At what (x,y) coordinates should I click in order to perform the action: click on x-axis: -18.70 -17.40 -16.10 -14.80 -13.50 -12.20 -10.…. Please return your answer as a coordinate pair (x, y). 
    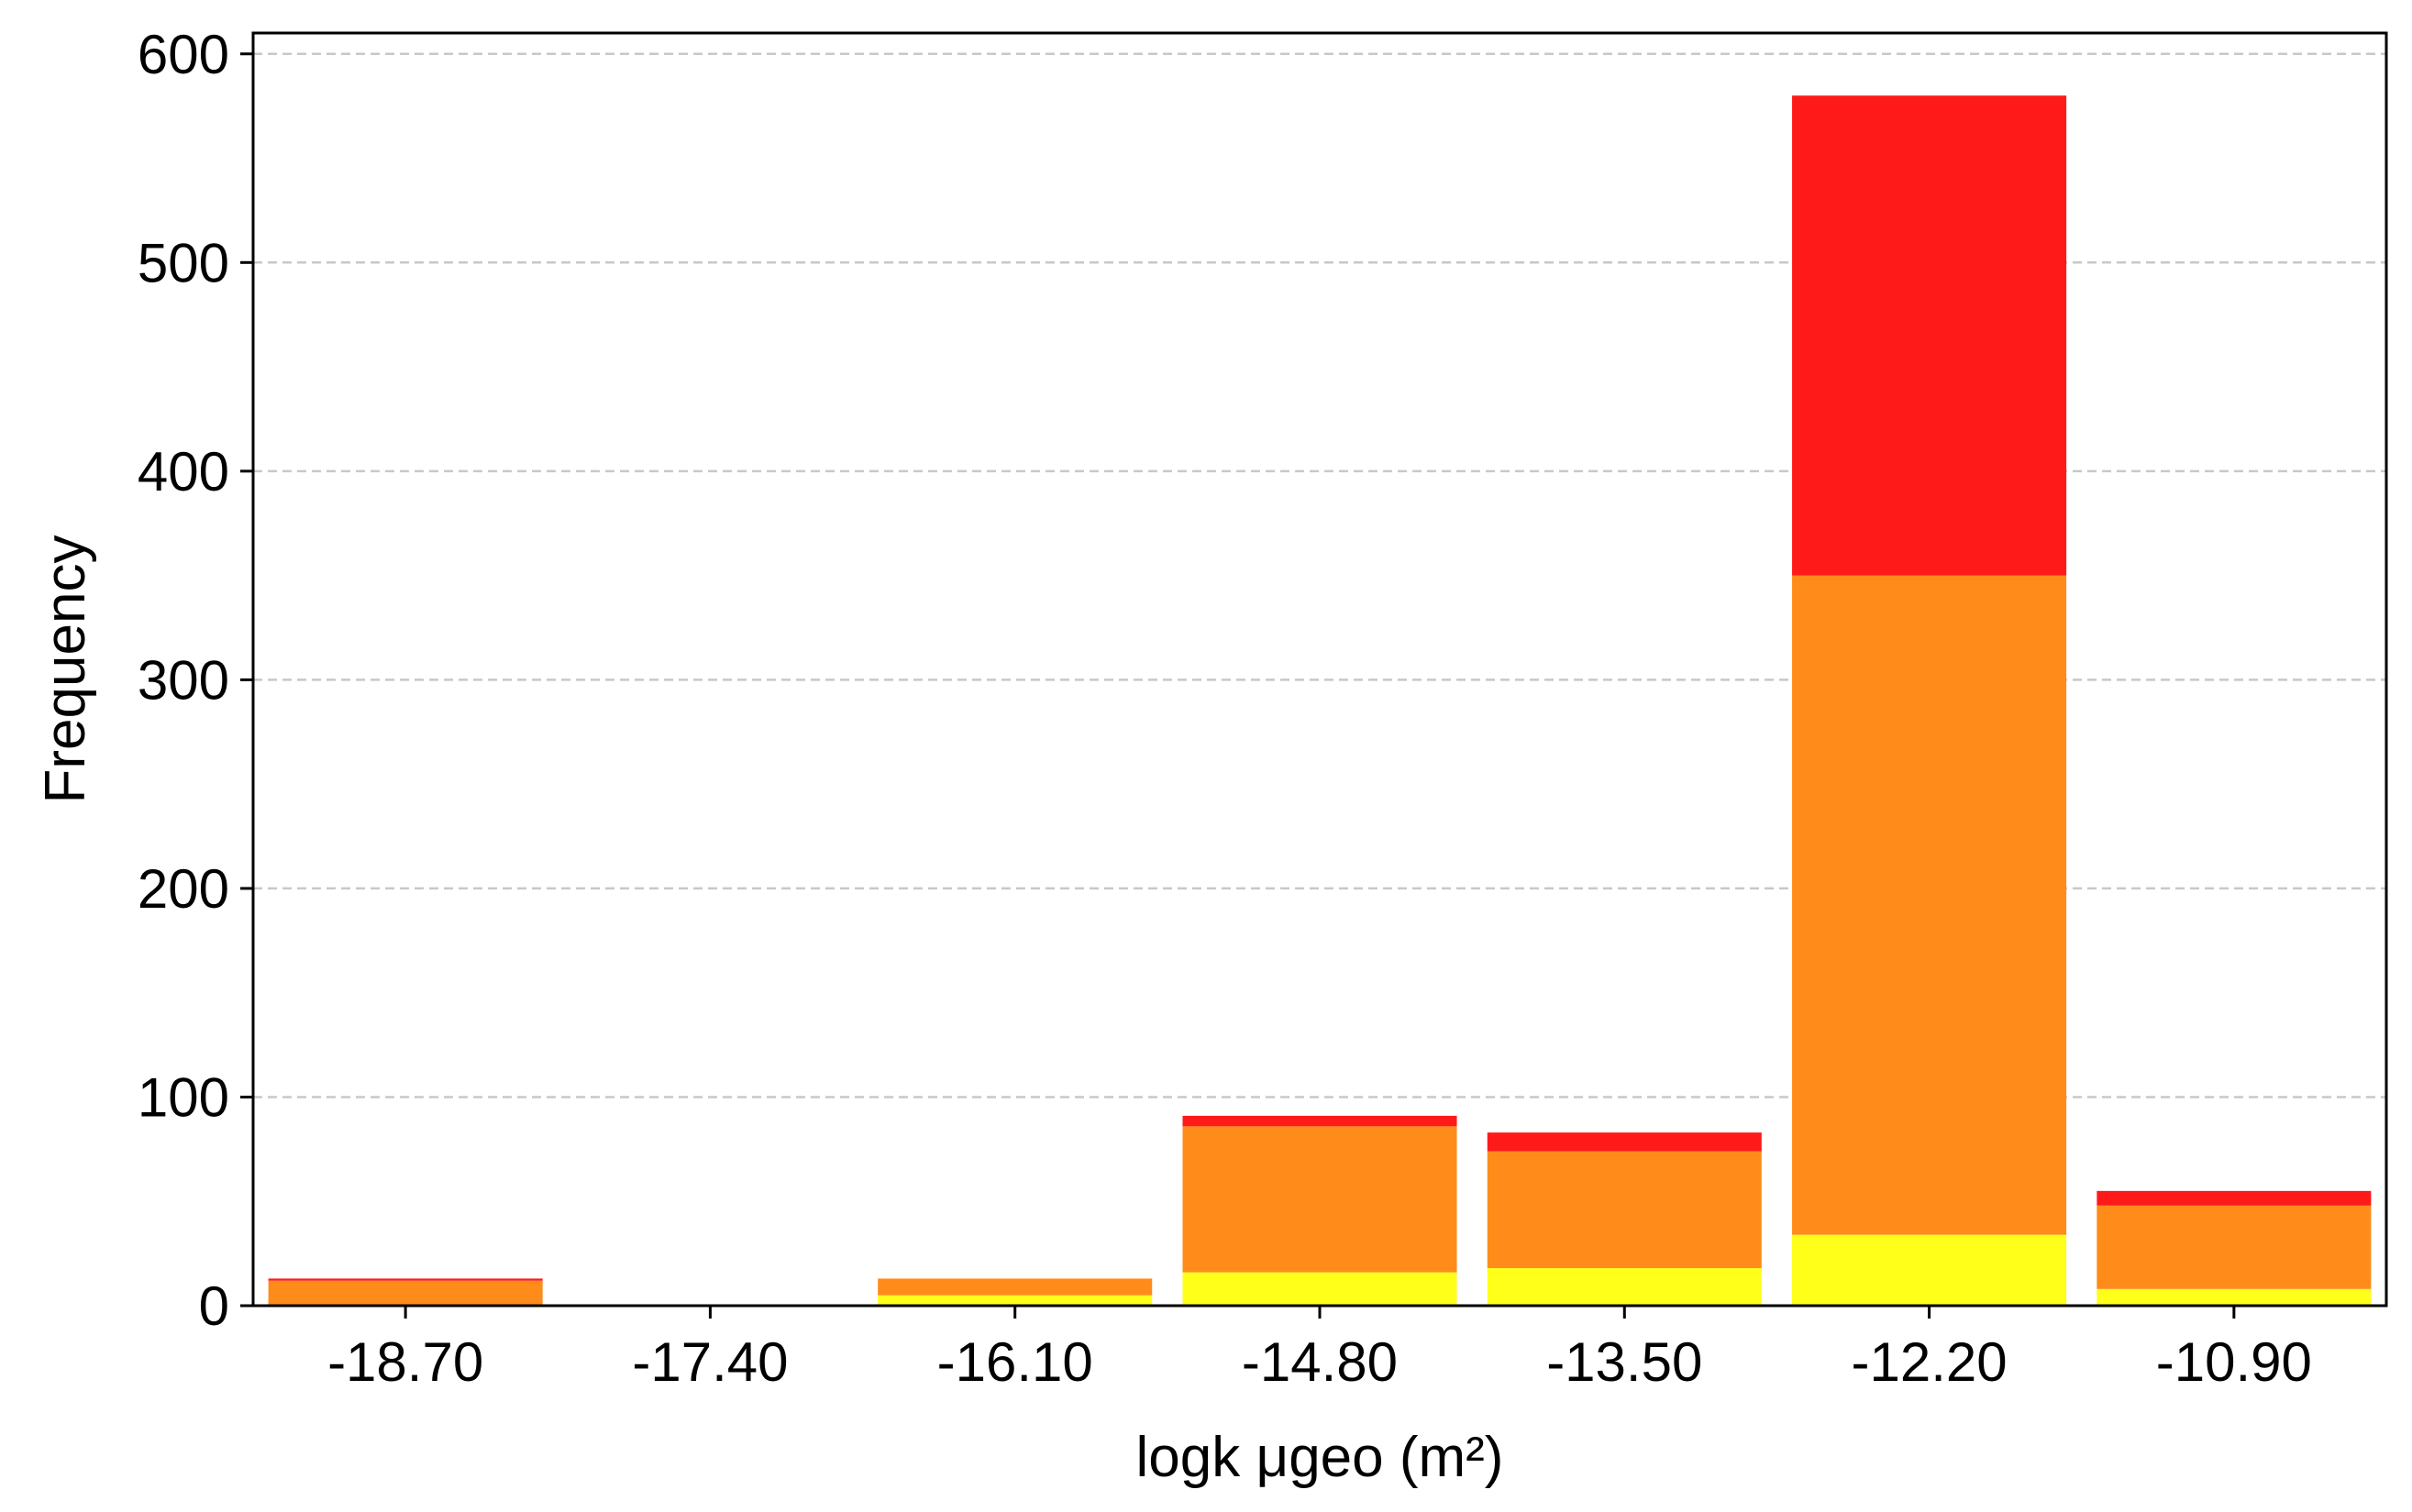
    Looking at the image, I should click on (1319, 1349).